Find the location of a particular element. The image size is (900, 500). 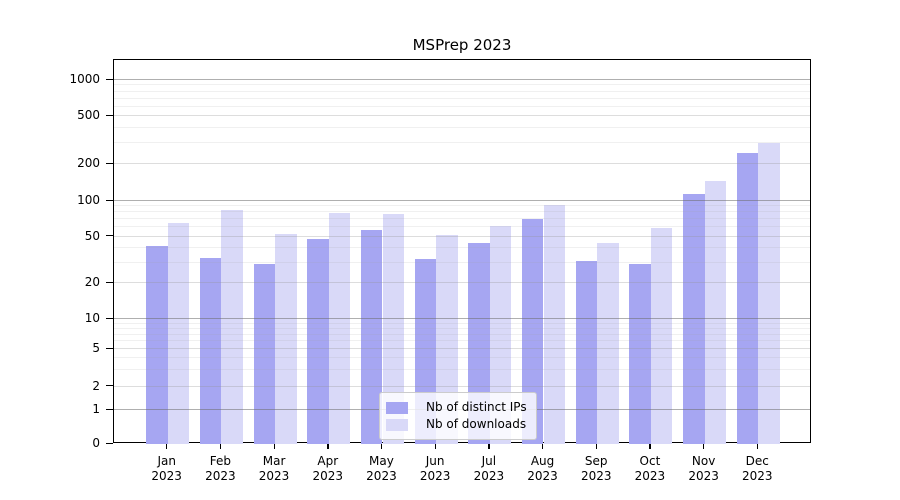

x-tick-mark-nov is located at coordinates (704, 446).